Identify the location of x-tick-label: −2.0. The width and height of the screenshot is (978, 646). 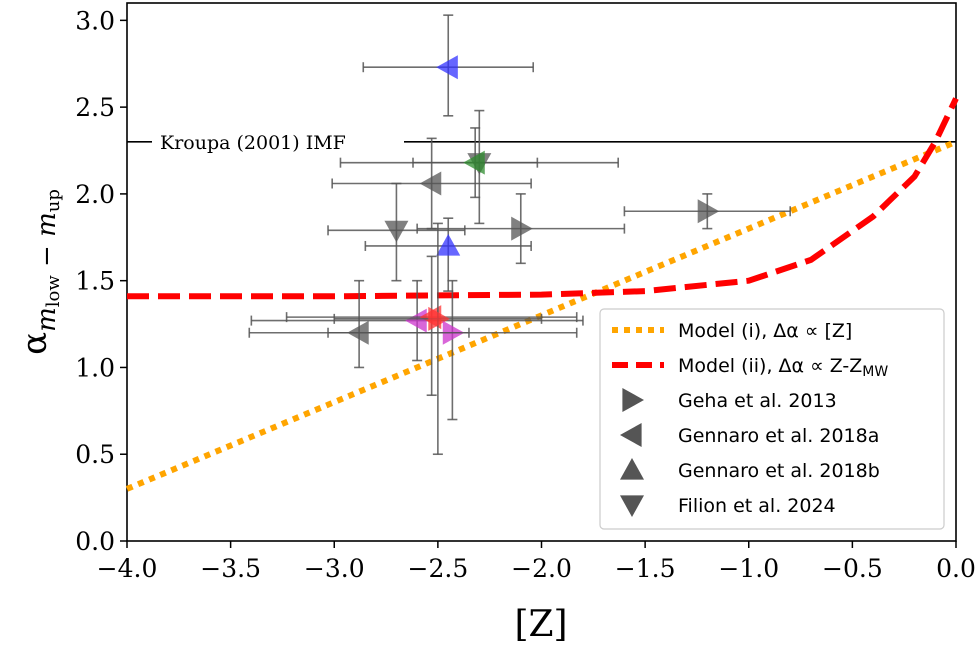
(541, 568).